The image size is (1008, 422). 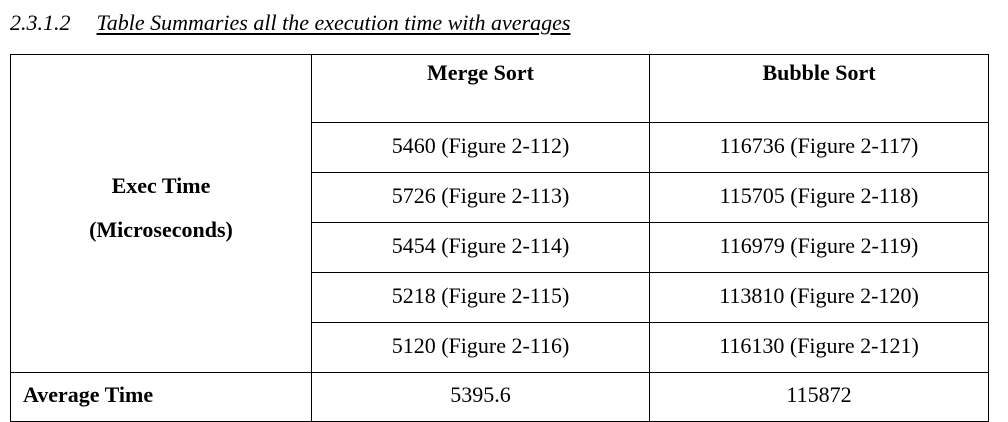 What do you see at coordinates (480, 247) in the screenshot?
I see `merge-sort-time-3: 5454 (Figure 2-114)` at bounding box center [480, 247].